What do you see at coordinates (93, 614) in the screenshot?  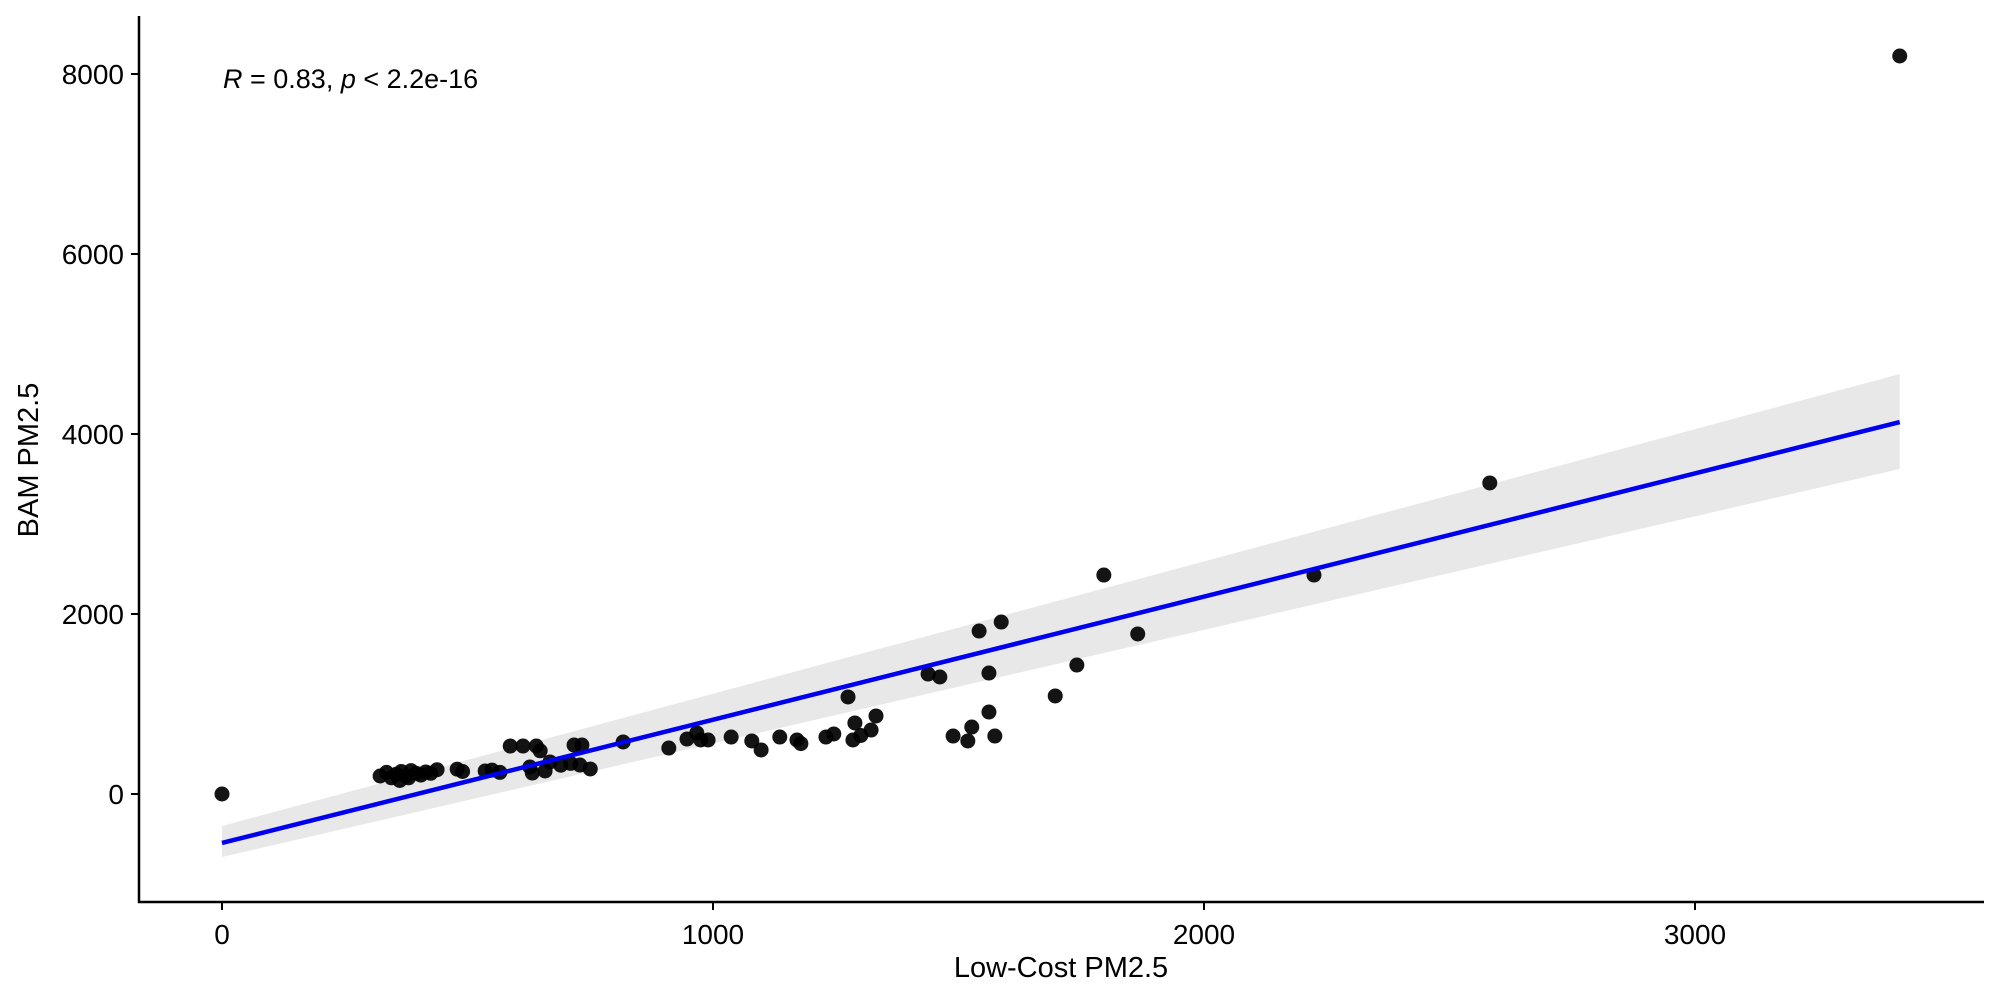 I see `y-tick-label: 2000` at bounding box center [93, 614].